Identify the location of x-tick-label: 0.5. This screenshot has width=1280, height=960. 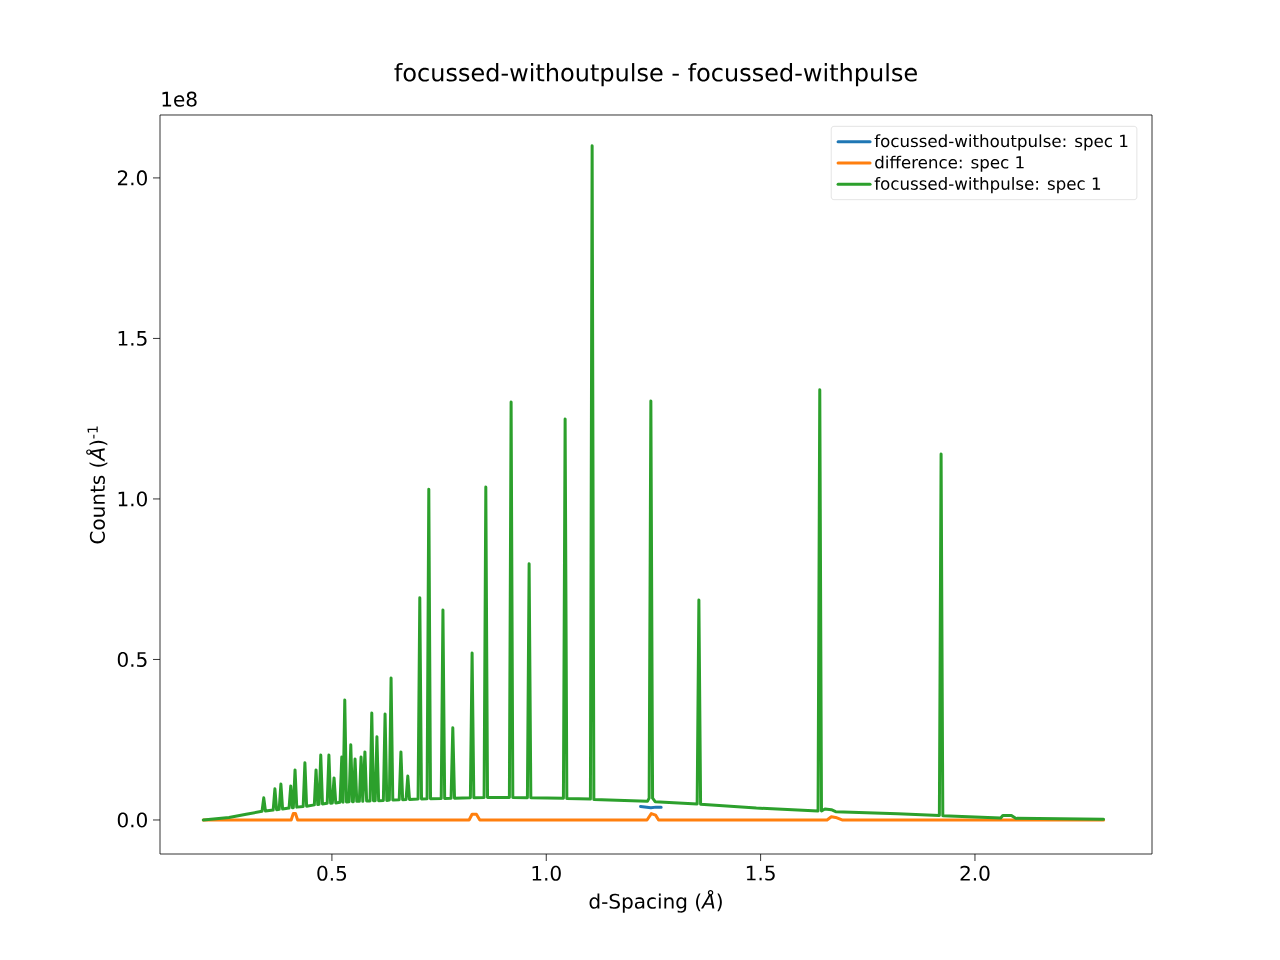
(332, 873).